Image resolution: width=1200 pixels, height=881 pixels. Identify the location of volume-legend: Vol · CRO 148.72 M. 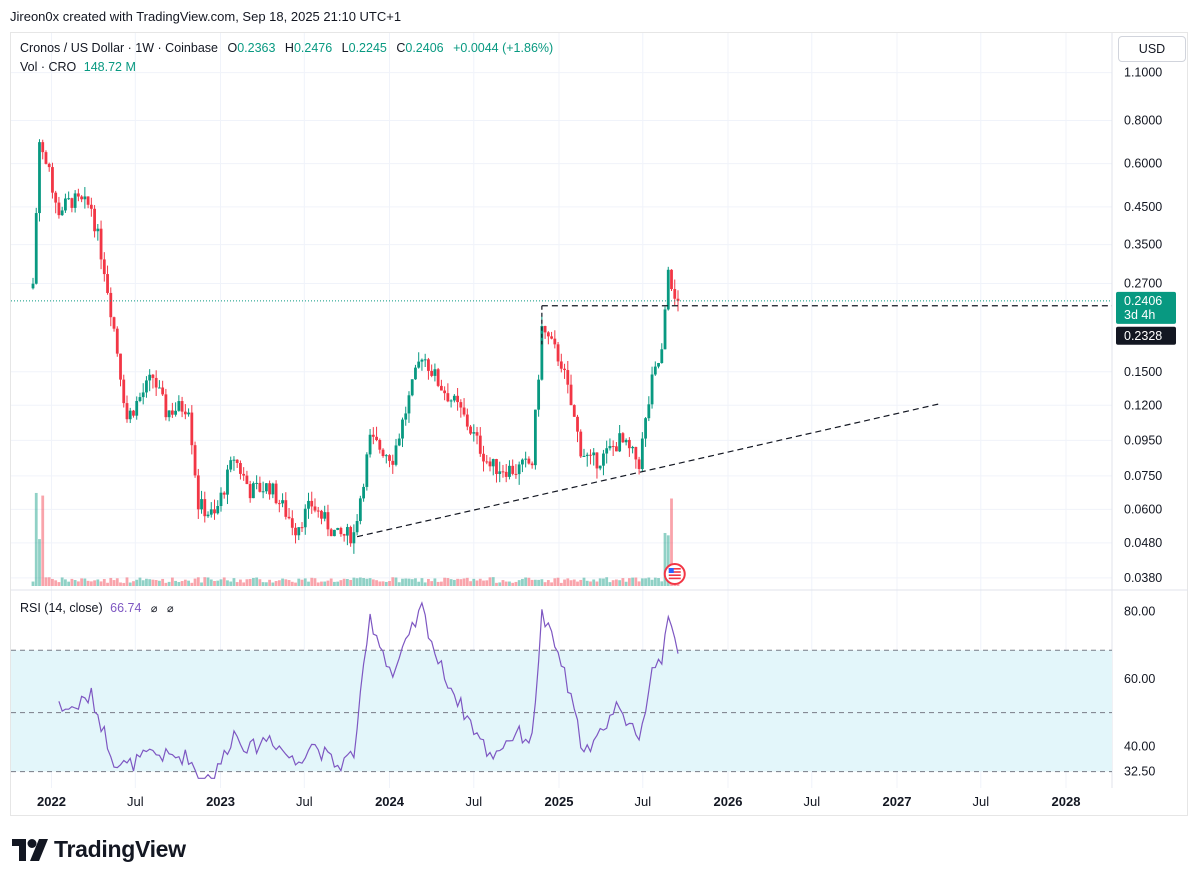
(78, 67).